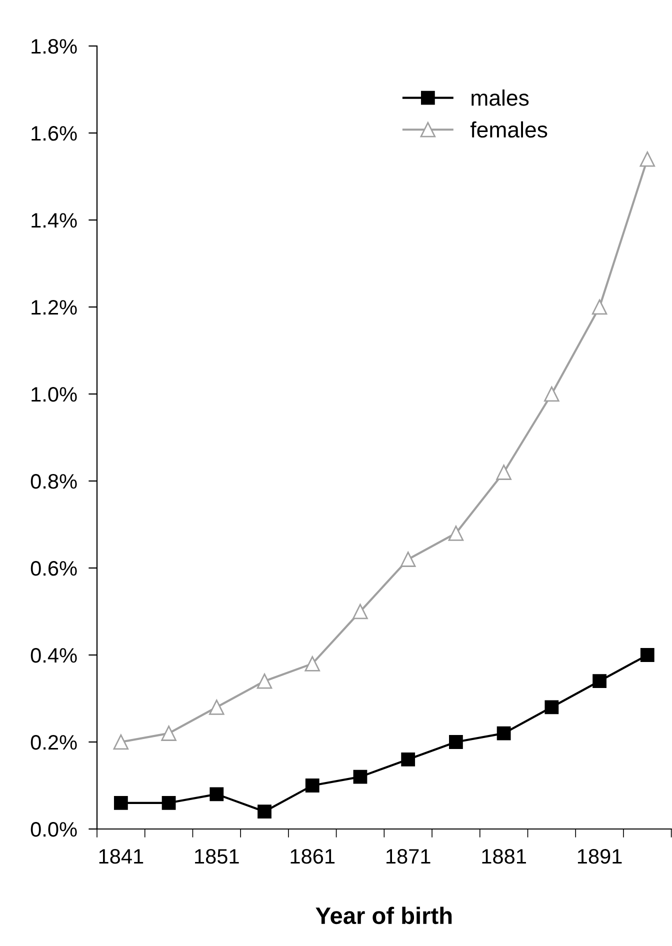 Image resolution: width=672 pixels, height=946 pixels. I want to click on y-tick-label: 1.6%, so click(54, 133).